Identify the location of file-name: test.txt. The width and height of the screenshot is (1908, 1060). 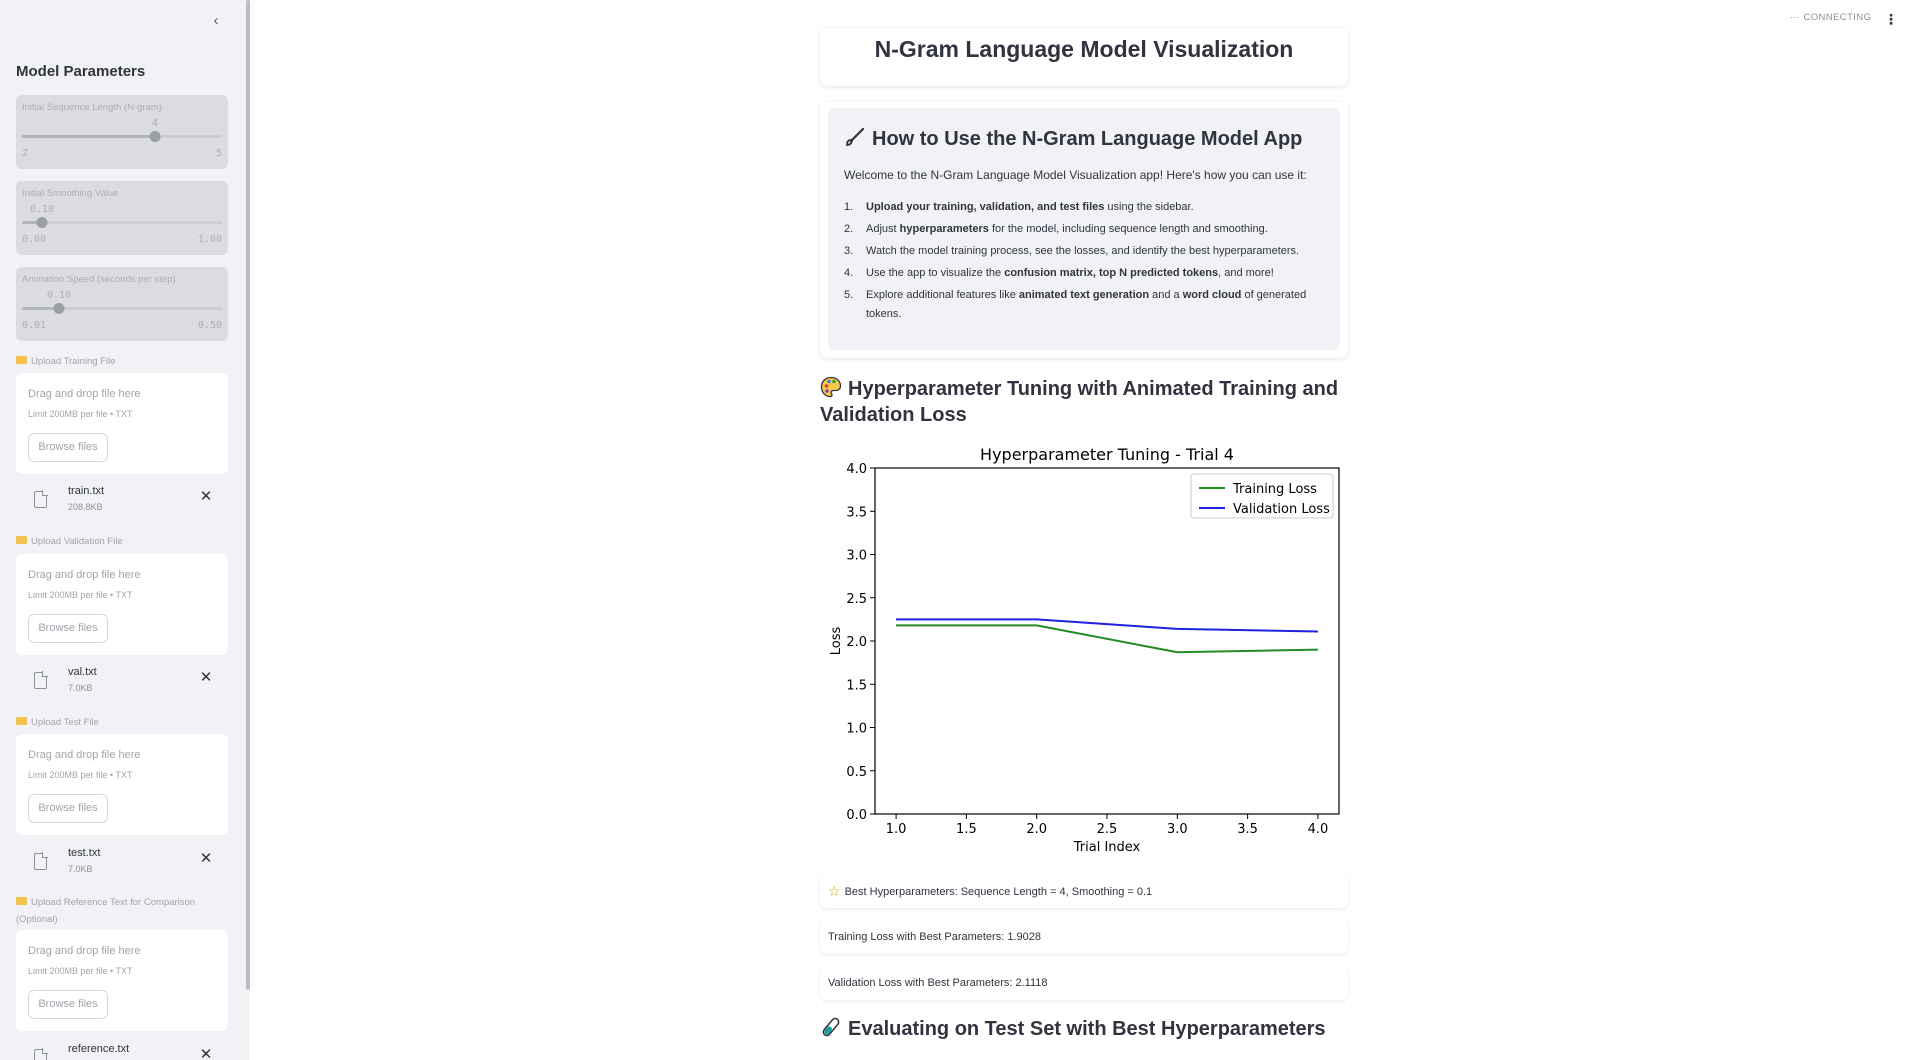
(84, 853).